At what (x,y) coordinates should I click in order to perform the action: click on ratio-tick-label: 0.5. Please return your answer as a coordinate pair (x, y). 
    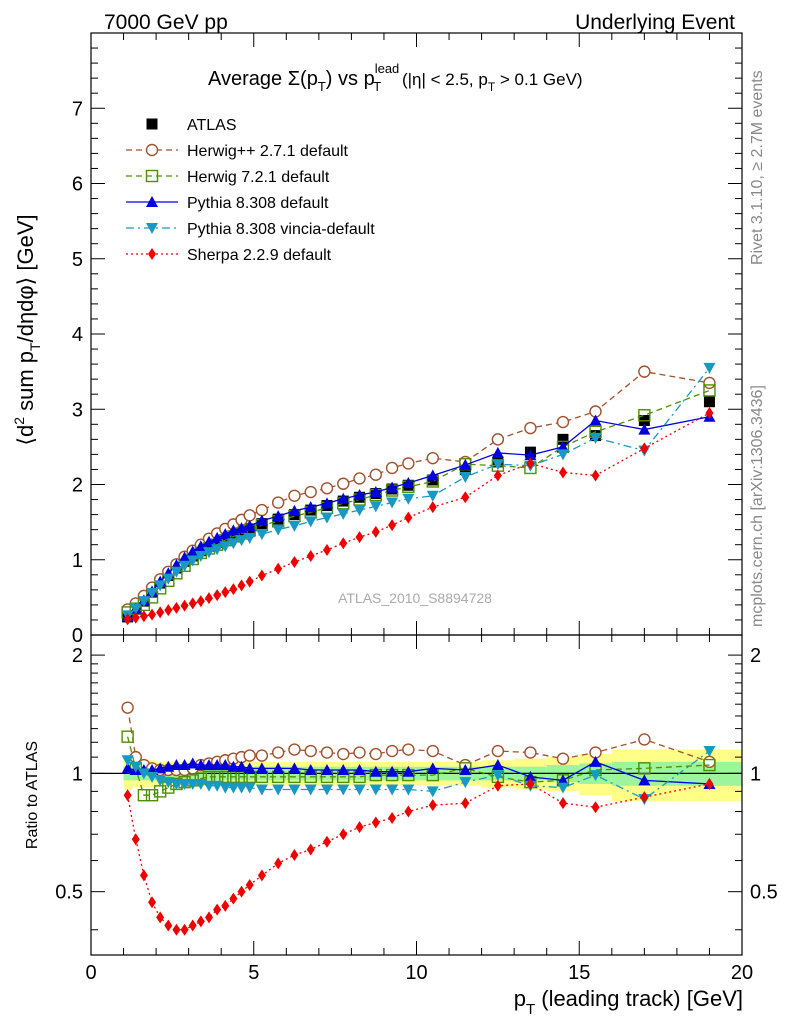
    Looking at the image, I should click on (69, 893).